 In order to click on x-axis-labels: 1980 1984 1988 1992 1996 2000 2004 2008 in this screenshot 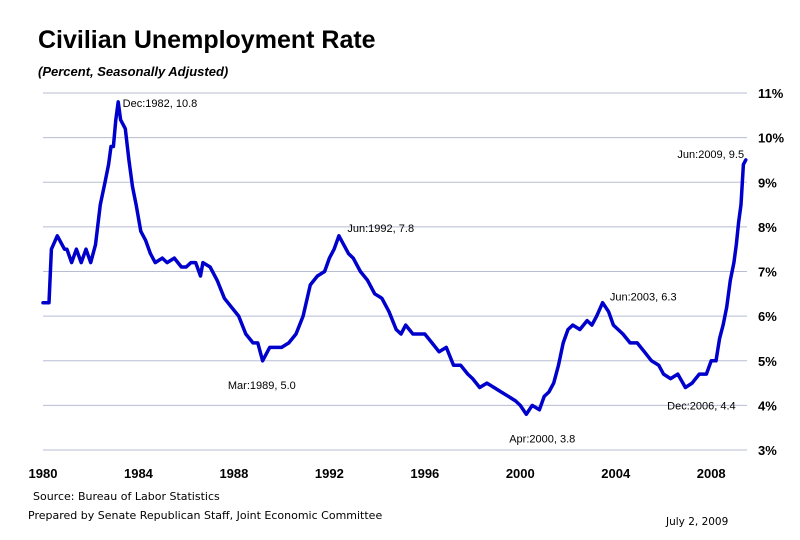, I will do `click(377, 473)`.